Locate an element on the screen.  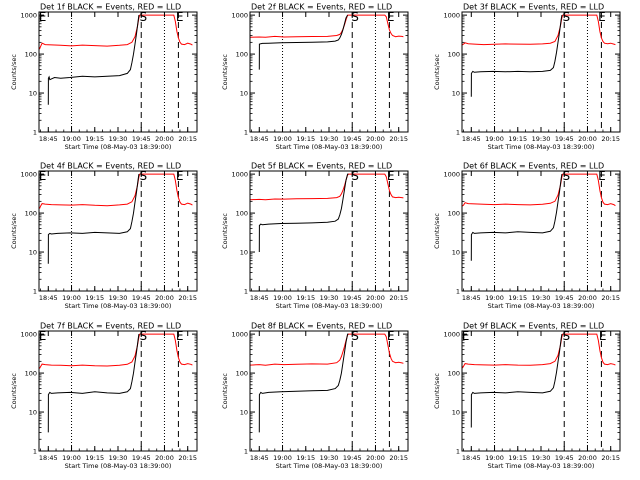
panel-title: Det 2f BLACK = Events, RED = LLD is located at coordinates (321, 7).